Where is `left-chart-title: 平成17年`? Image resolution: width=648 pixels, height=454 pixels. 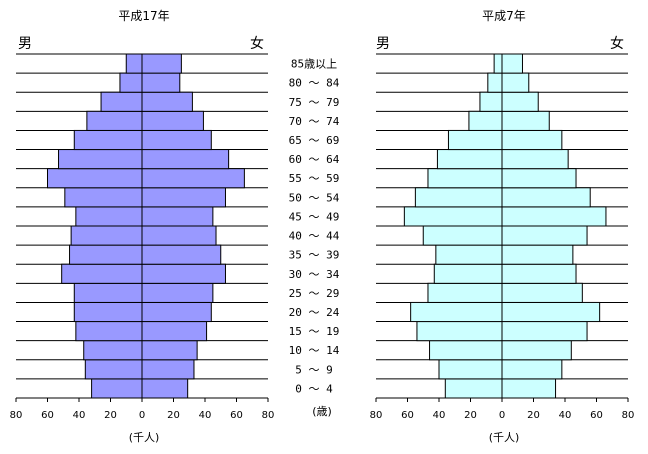 left-chart-title: 平成17年 is located at coordinates (143, 16).